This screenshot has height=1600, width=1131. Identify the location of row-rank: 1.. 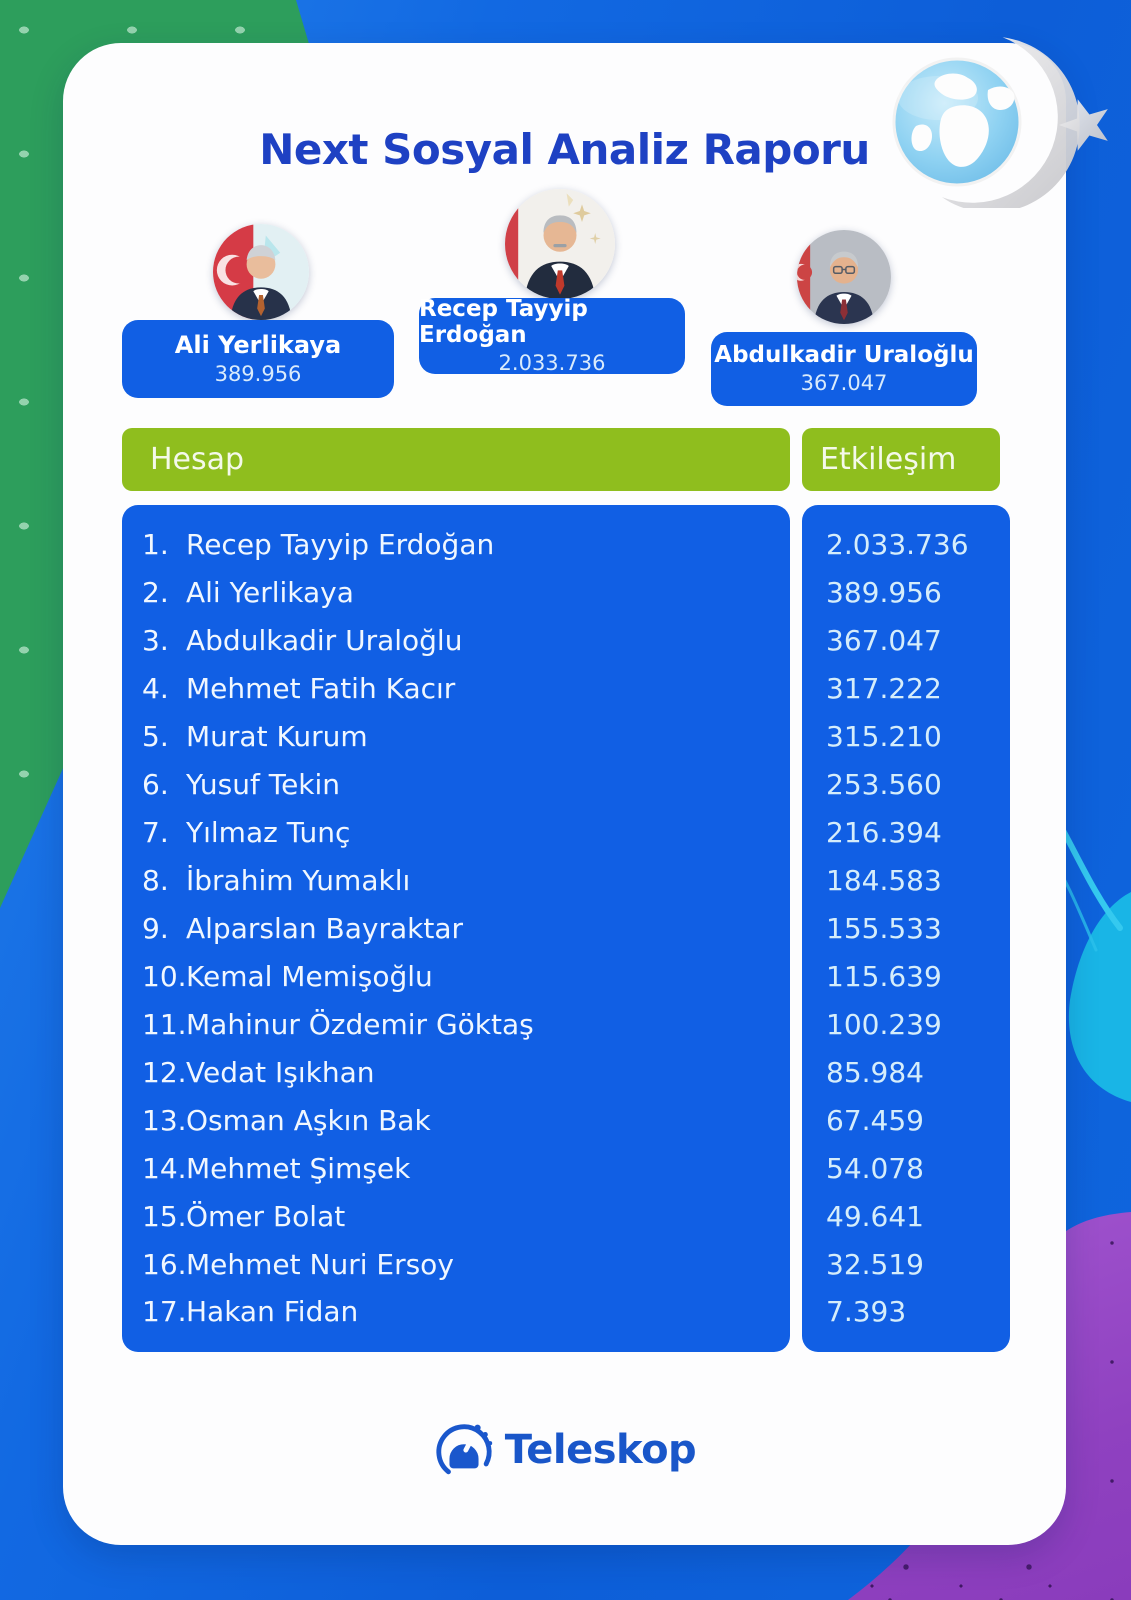
(155, 545).